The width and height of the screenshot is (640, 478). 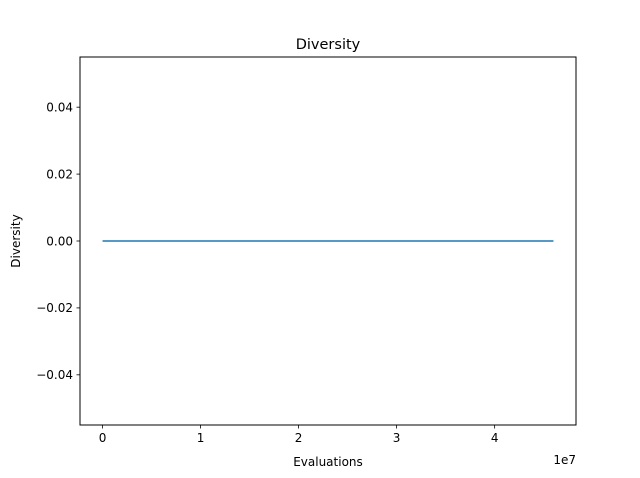 I want to click on y-axis: −0.04 −0.02 0.00 0.02 0.04, so click(x=58, y=241).